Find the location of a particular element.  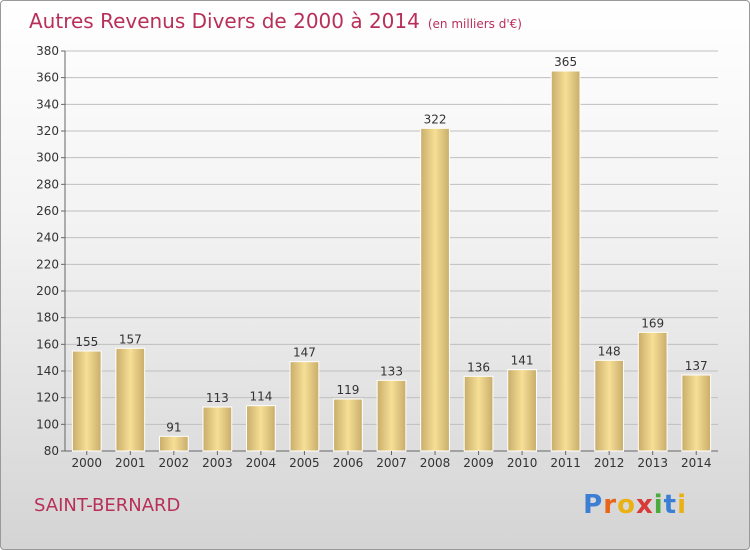

x-tick-label-2007: 2007 is located at coordinates (391, 463).